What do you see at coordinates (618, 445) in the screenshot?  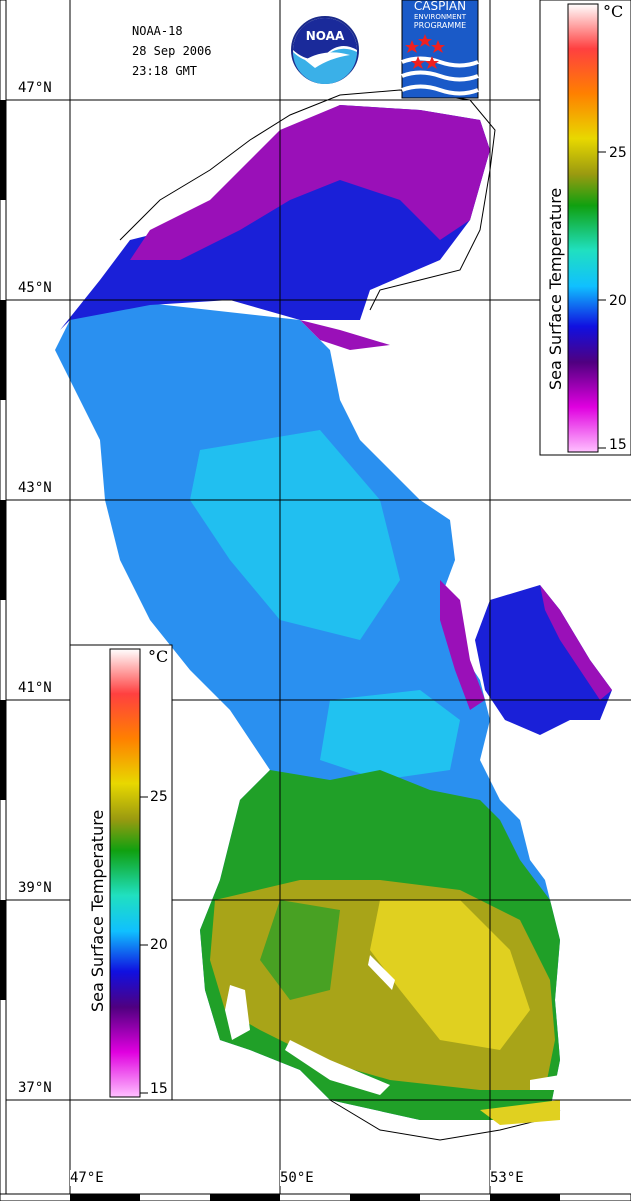 I see `colorbar-top-tick-15: 15` at bounding box center [618, 445].